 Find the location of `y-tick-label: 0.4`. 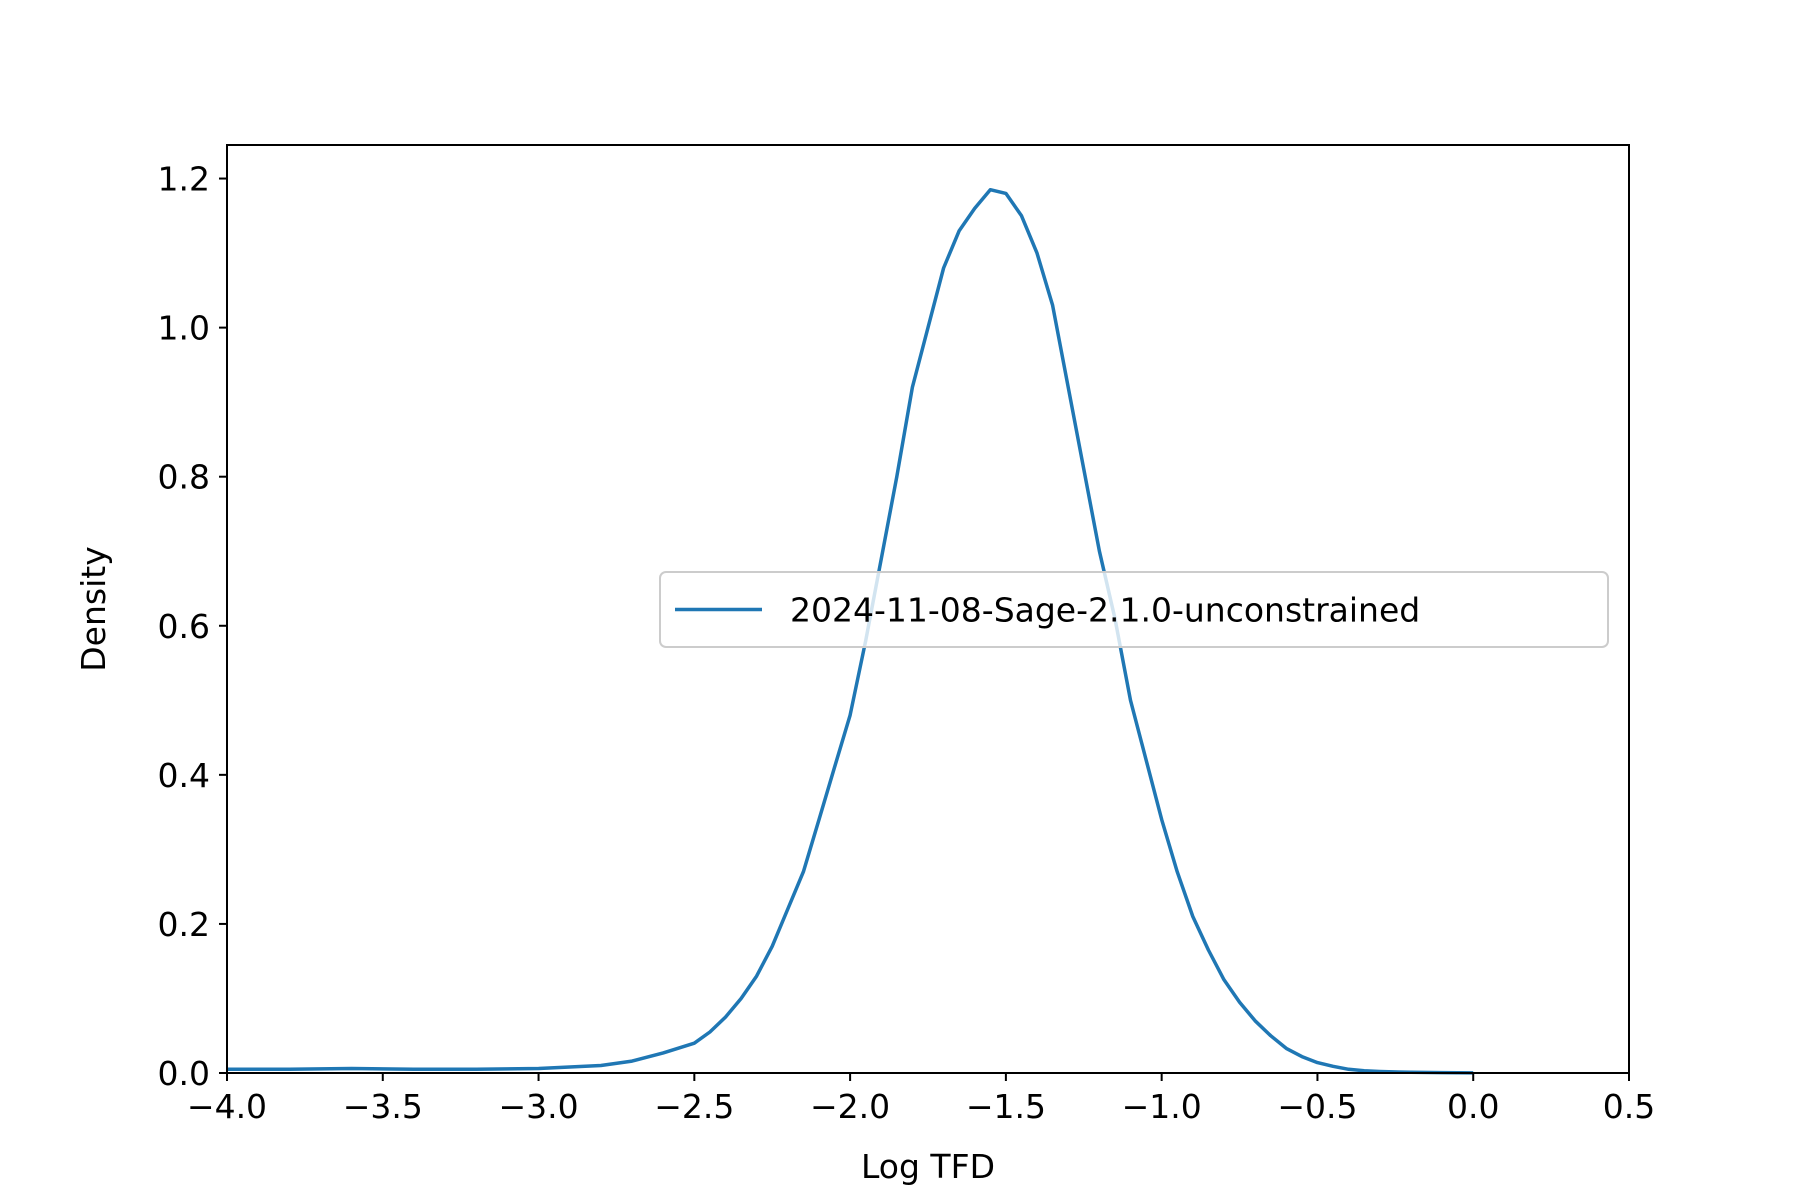

y-tick-label: 0.4 is located at coordinates (184, 775).